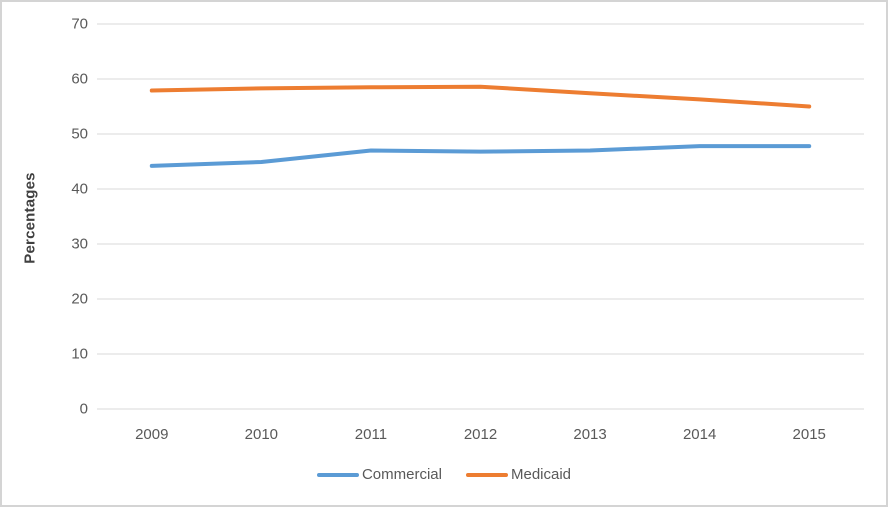  Describe the element at coordinates (79, 354) in the screenshot. I see `y-tick-label: 10` at that location.